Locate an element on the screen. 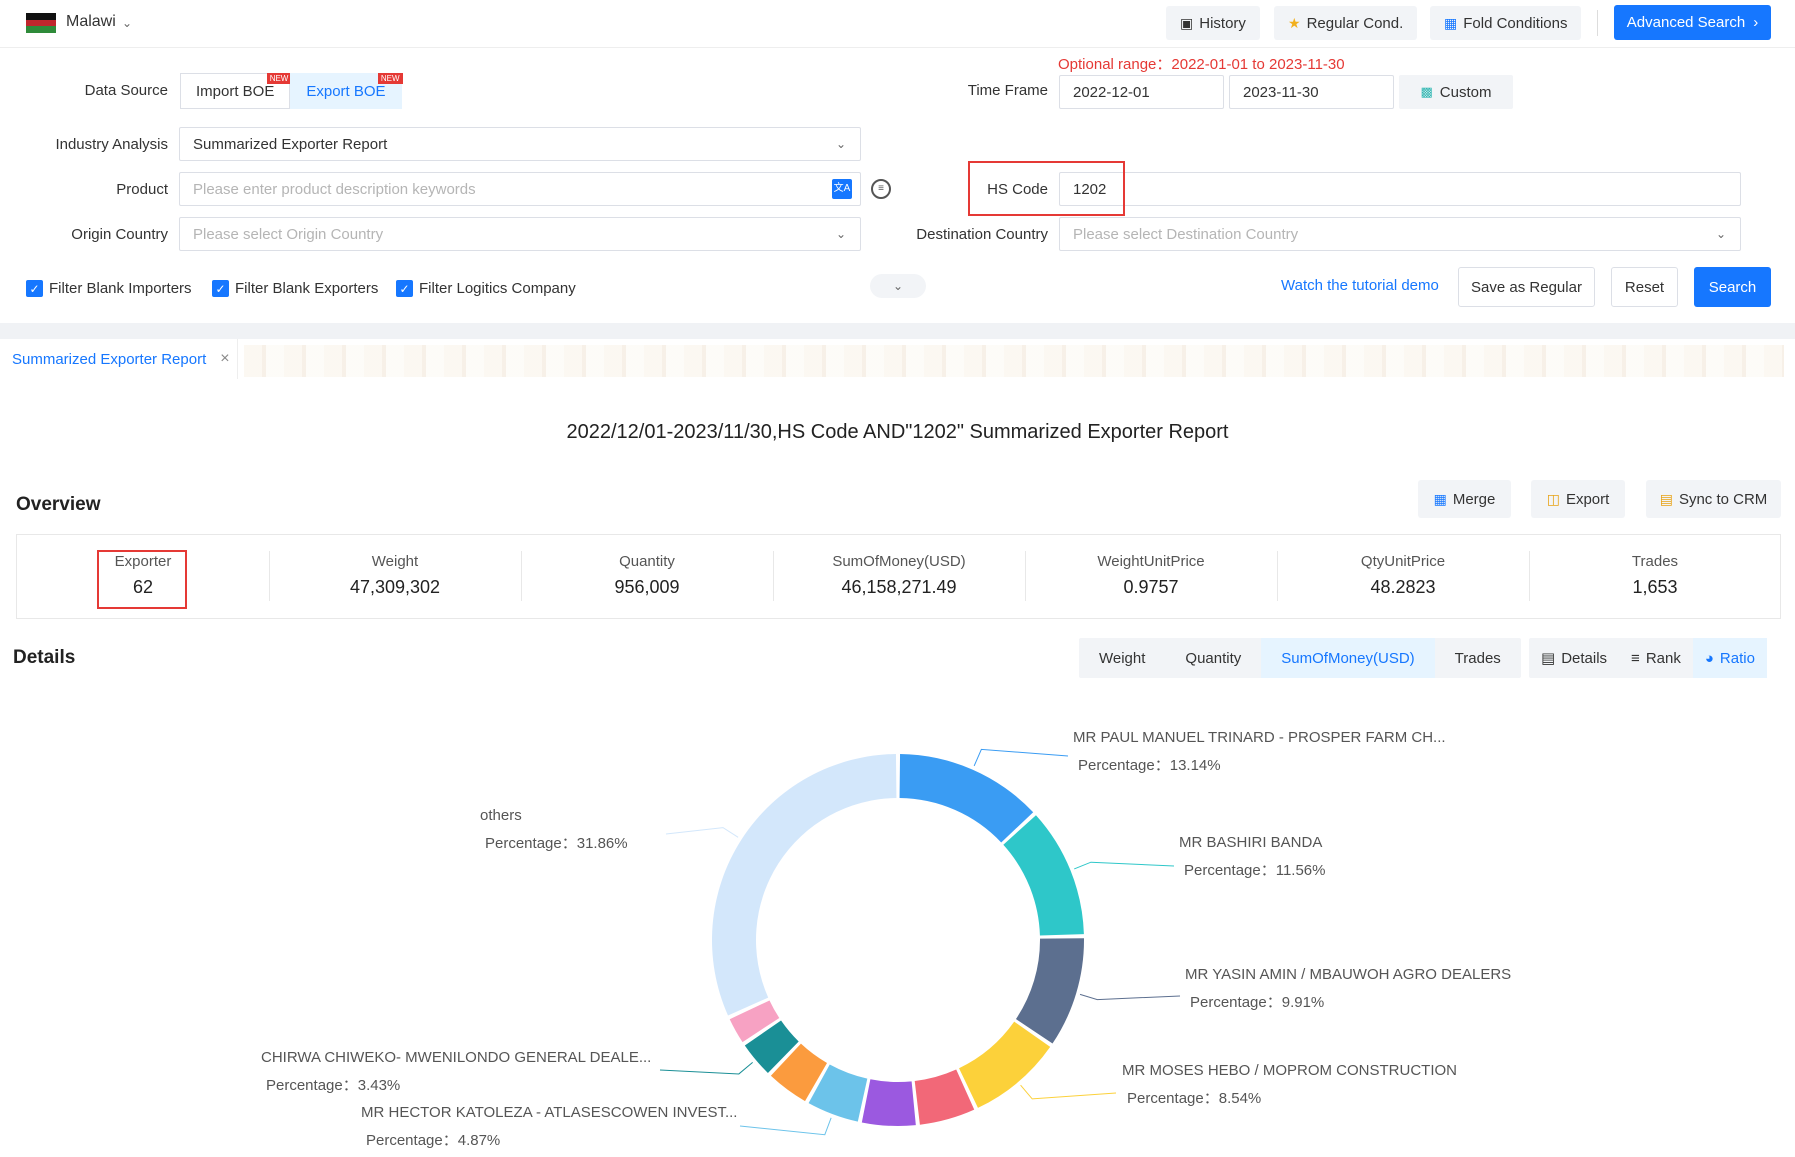  history-button: ▣ History is located at coordinates (1213, 23).